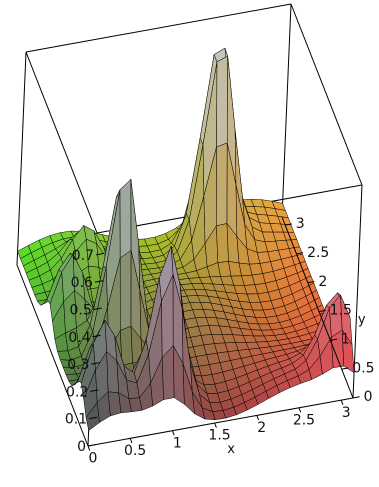 The image size is (379, 487). What do you see at coordinates (368, 397) in the screenshot?
I see `y-tick-label: 0` at bounding box center [368, 397].